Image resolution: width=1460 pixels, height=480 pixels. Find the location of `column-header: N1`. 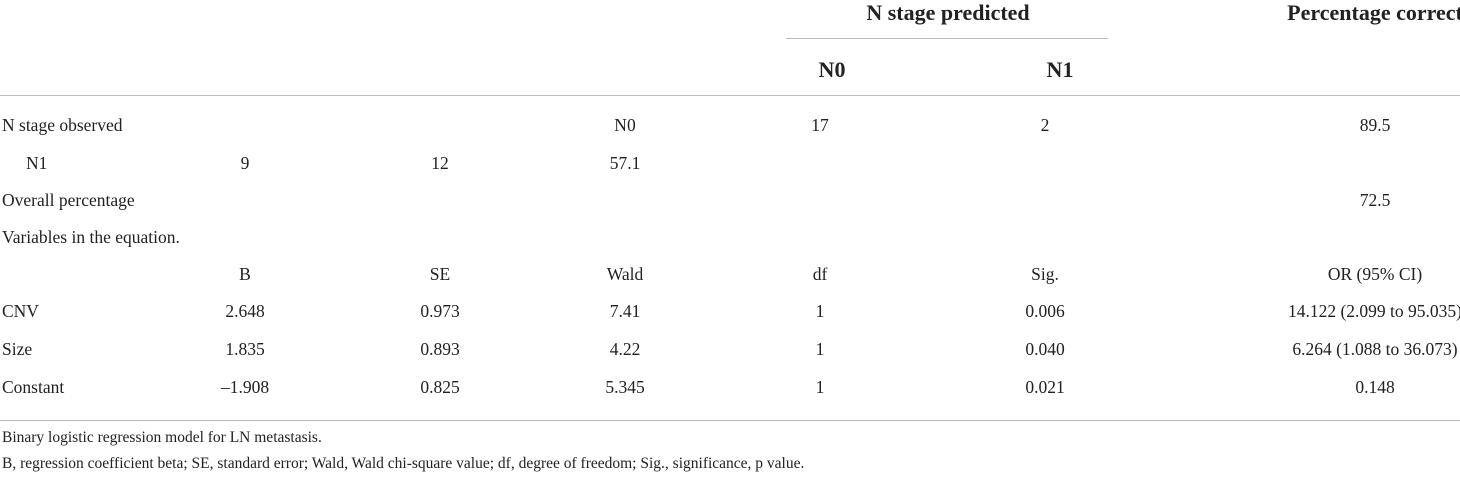

column-header: N1 is located at coordinates (1060, 69).